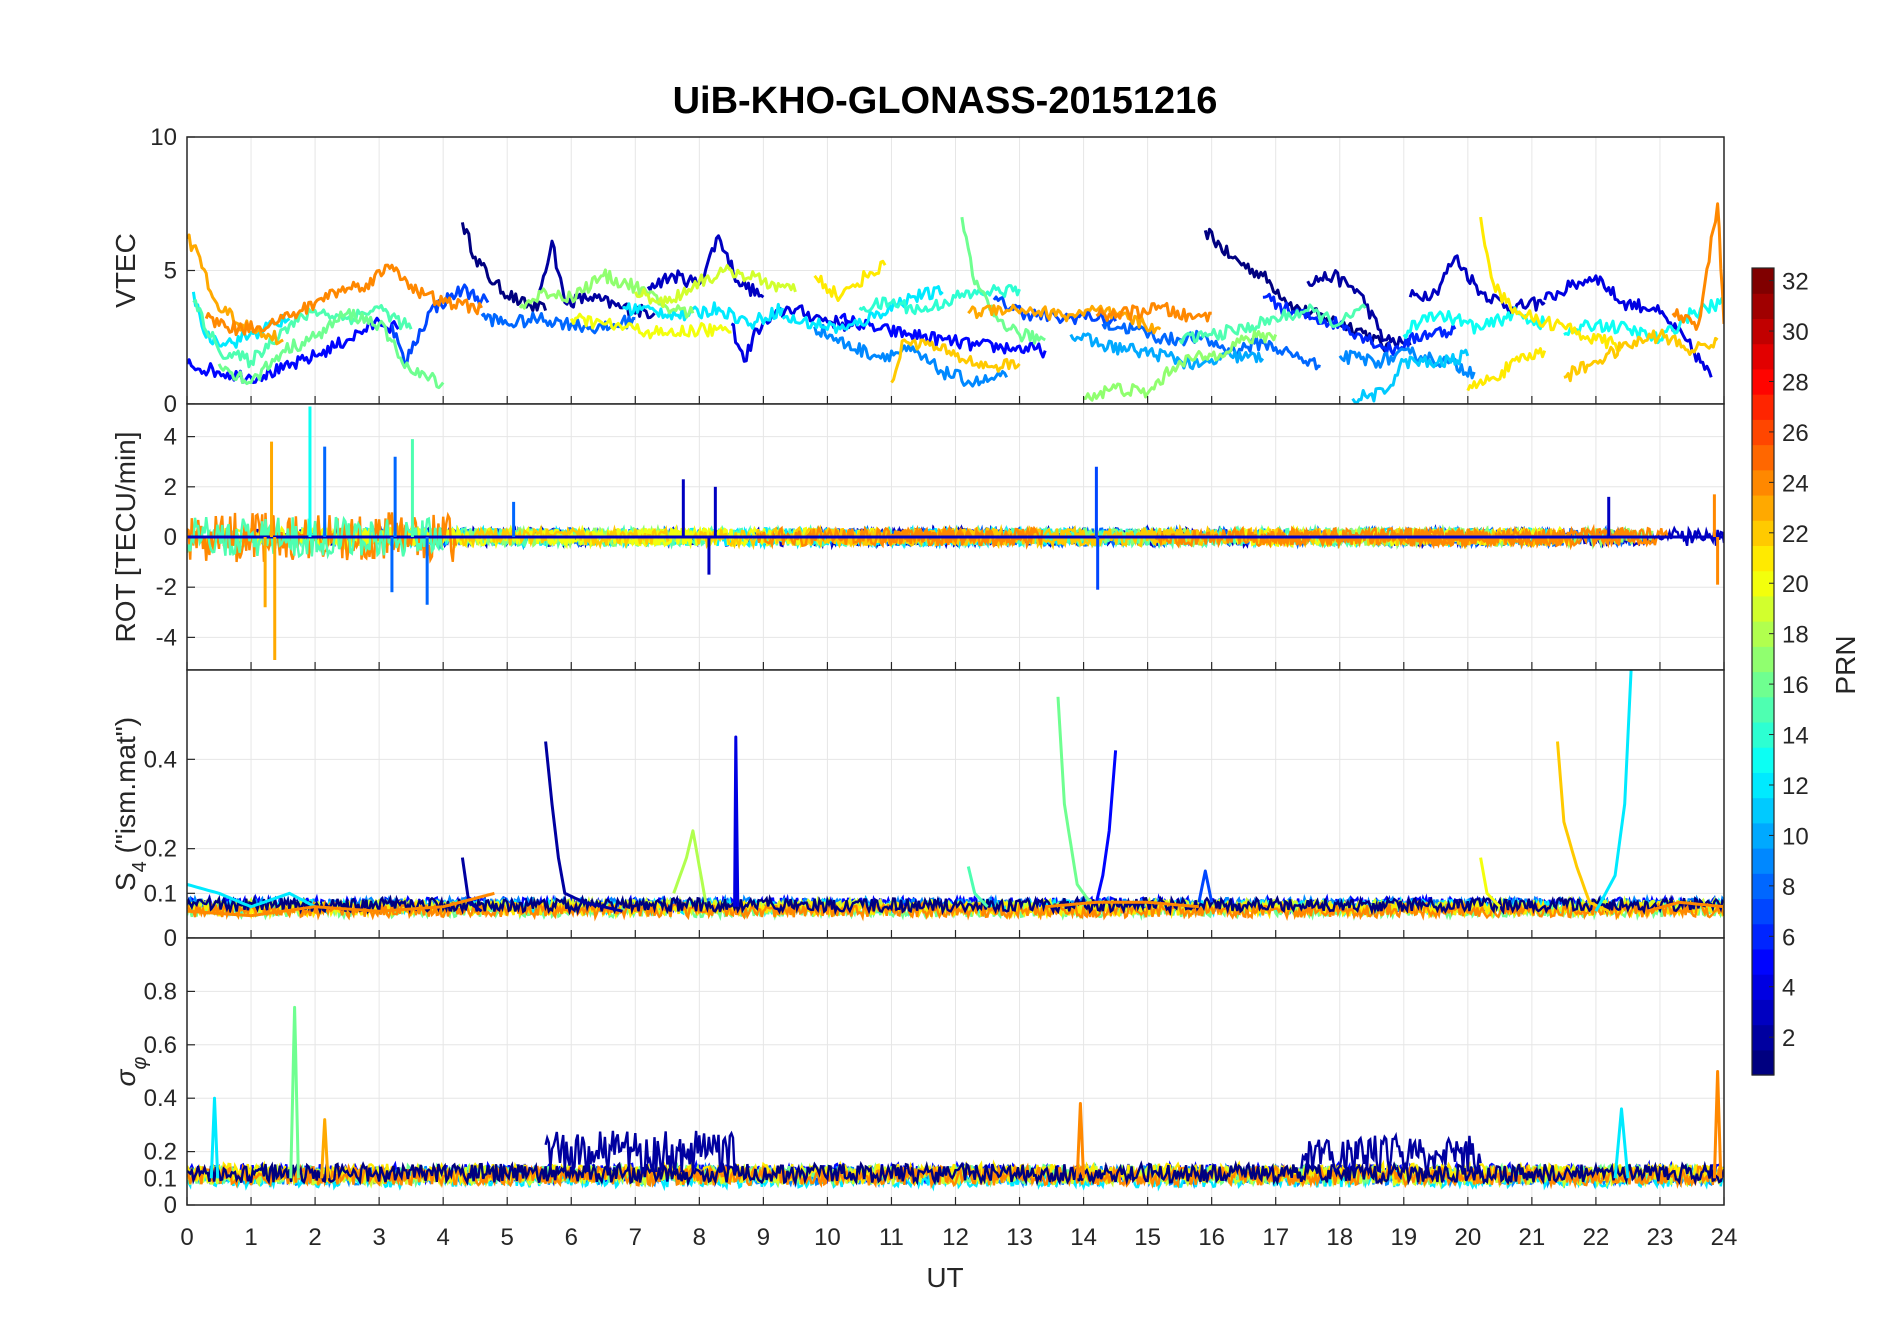 This screenshot has height=1330, width=1902. Describe the element at coordinates (1391, 1153) in the screenshot. I see `band-trace` at that location.